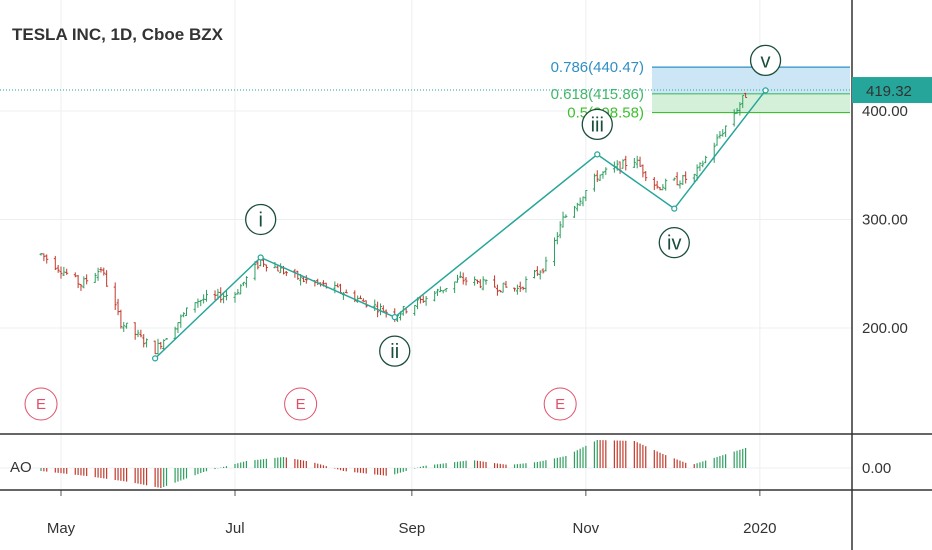 This screenshot has height=550, width=932. What do you see at coordinates (412, 528) in the screenshot?
I see `x-tick-label: Sep` at bounding box center [412, 528].